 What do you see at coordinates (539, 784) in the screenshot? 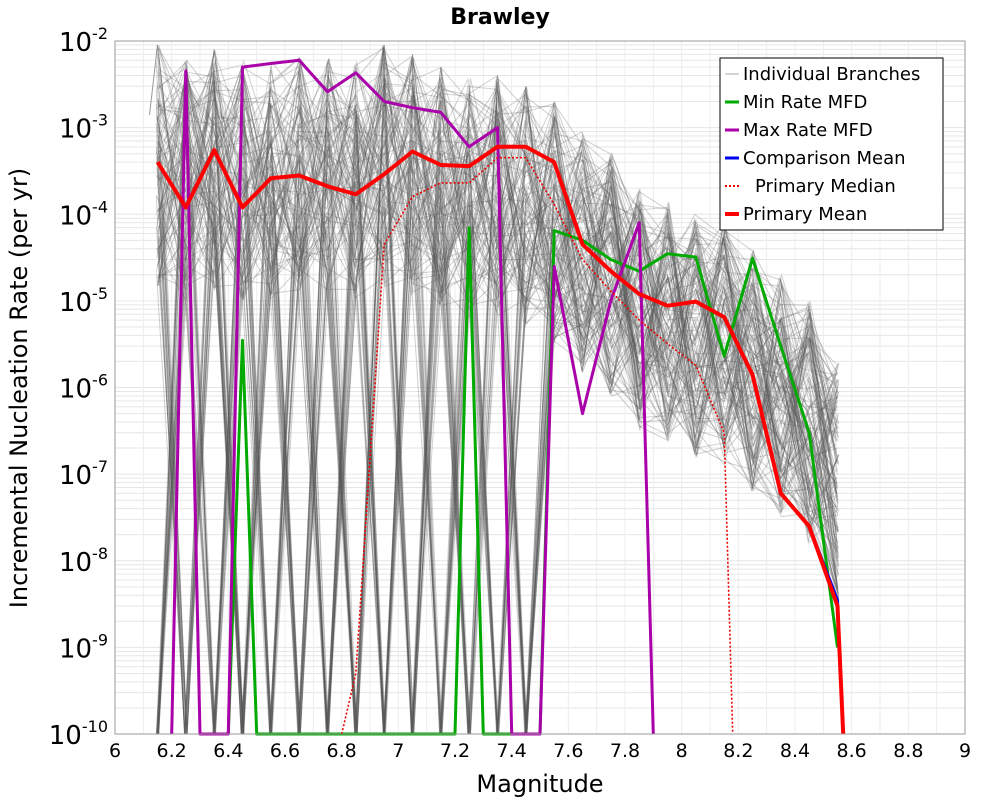
I see `x-axis-label: Magnitude` at bounding box center [539, 784].